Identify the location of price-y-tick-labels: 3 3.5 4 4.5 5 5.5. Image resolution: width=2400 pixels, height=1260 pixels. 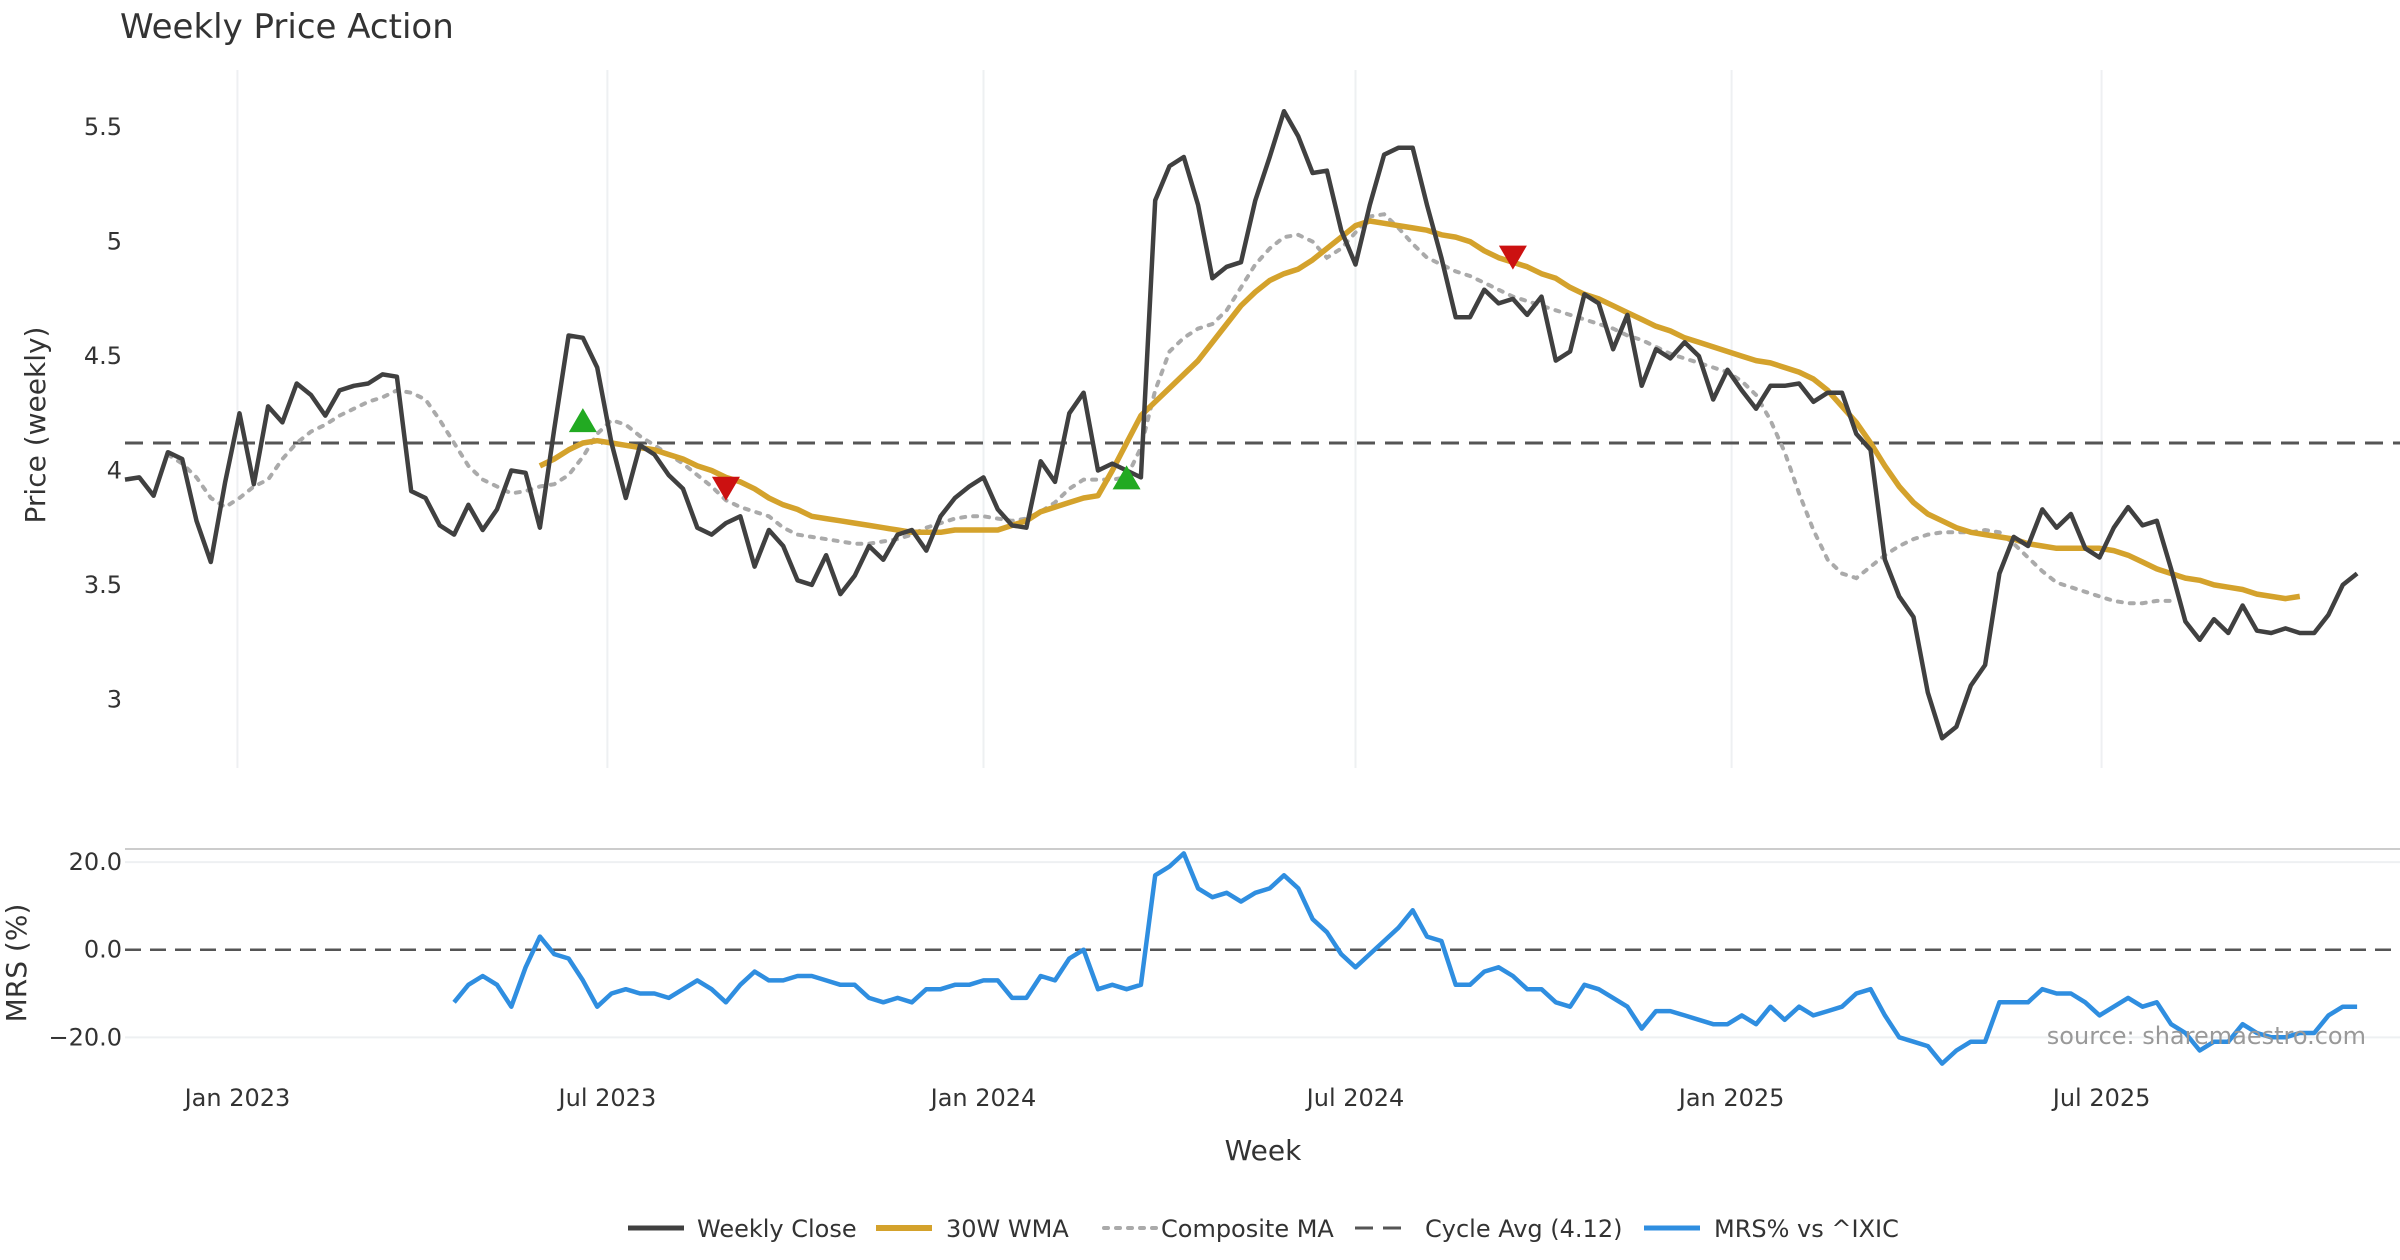
(103, 413).